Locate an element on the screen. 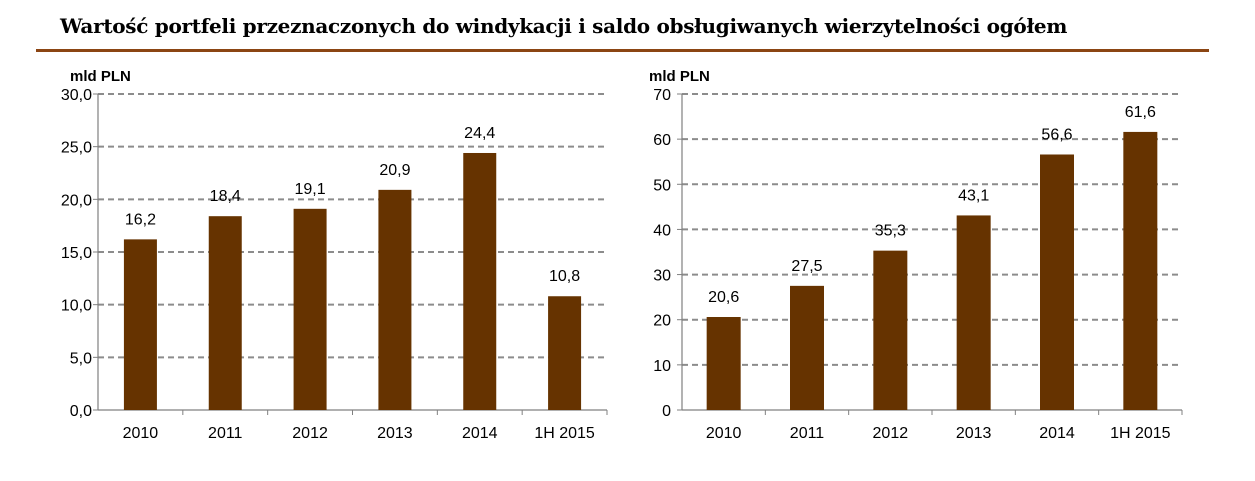  y-tick-label: 60 is located at coordinates (662, 140).